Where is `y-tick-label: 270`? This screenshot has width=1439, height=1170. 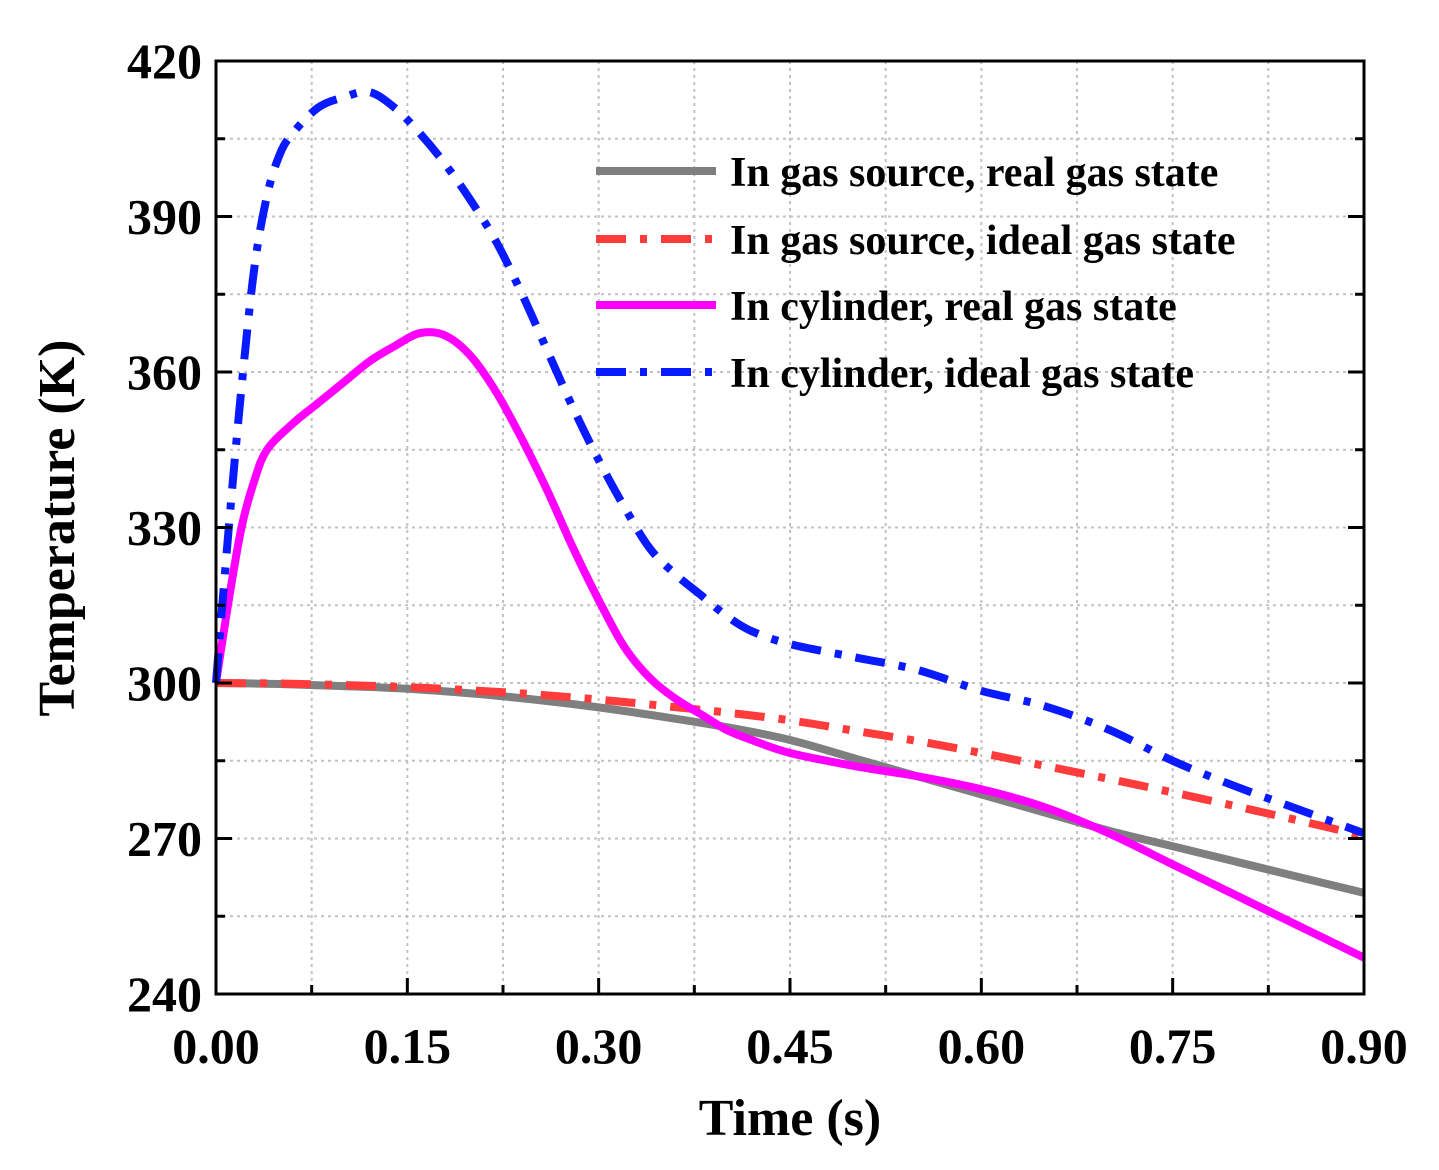
y-tick-label: 270 is located at coordinates (164, 839).